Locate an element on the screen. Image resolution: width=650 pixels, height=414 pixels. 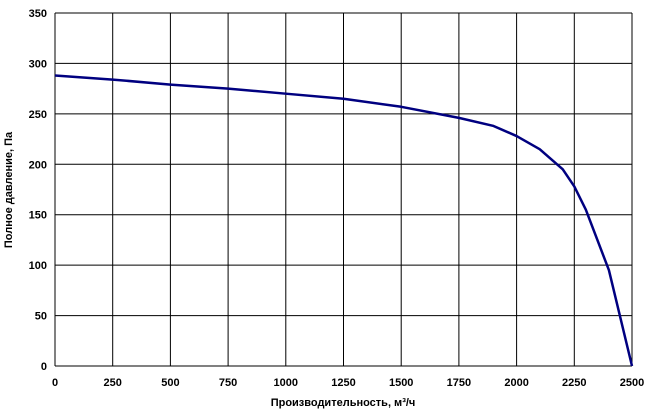
y-tick-label: 250 is located at coordinates (38, 115).